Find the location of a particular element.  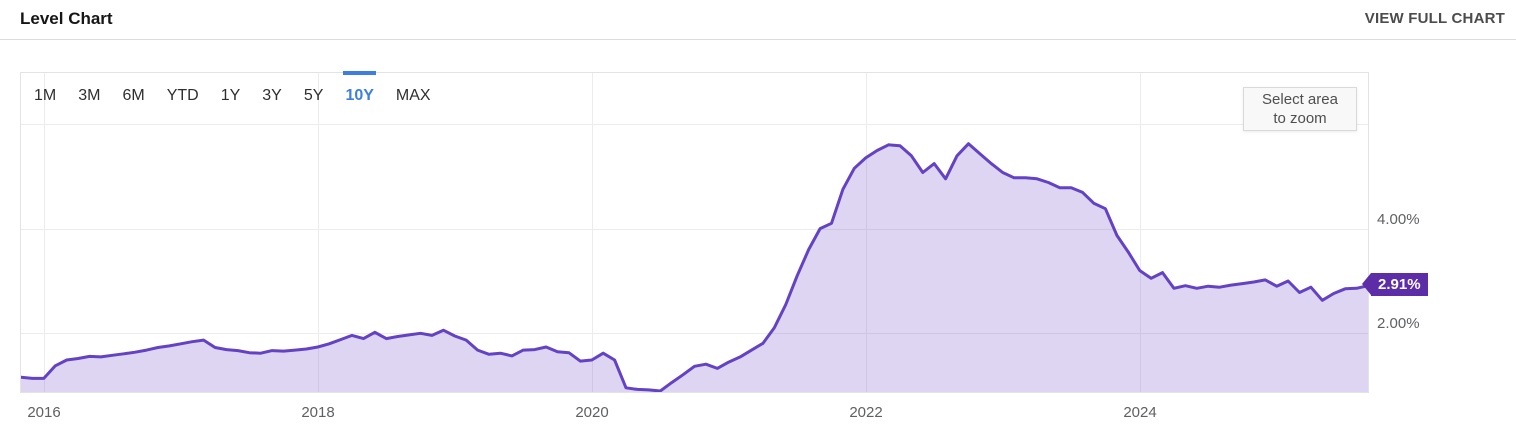

widget-header: Level Chart VIEW FULL CHART is located at coordinates (758, 20).